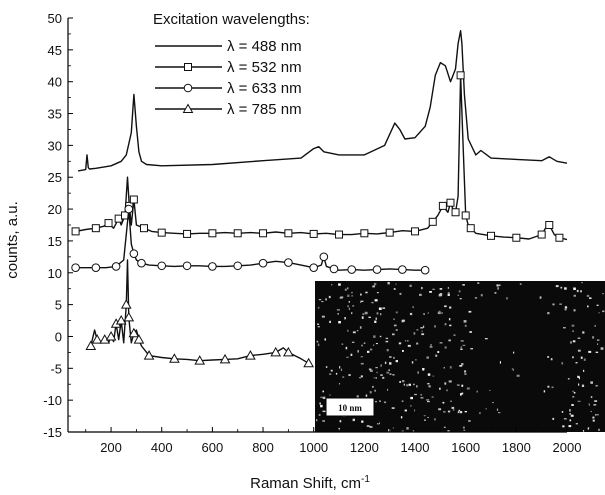 The image size is (605, 495). I want to click on x-tick-label: 200, so click(111, 447).